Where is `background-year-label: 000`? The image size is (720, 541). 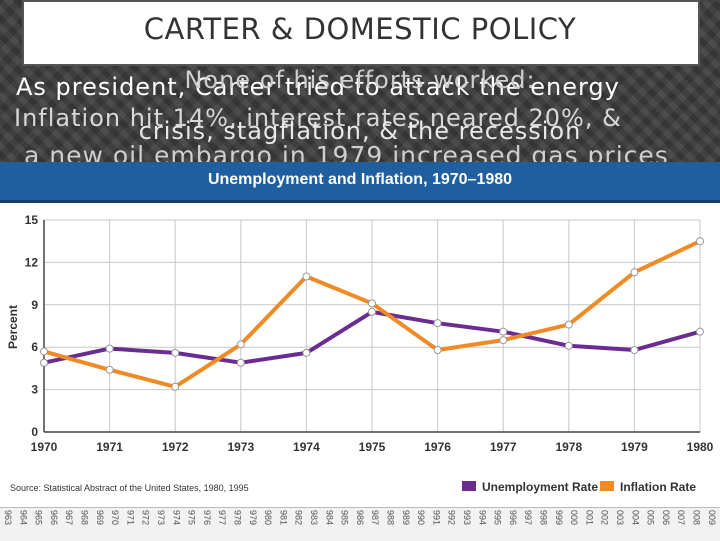 background-year-label: 000 is located at coordinates (574, 518).